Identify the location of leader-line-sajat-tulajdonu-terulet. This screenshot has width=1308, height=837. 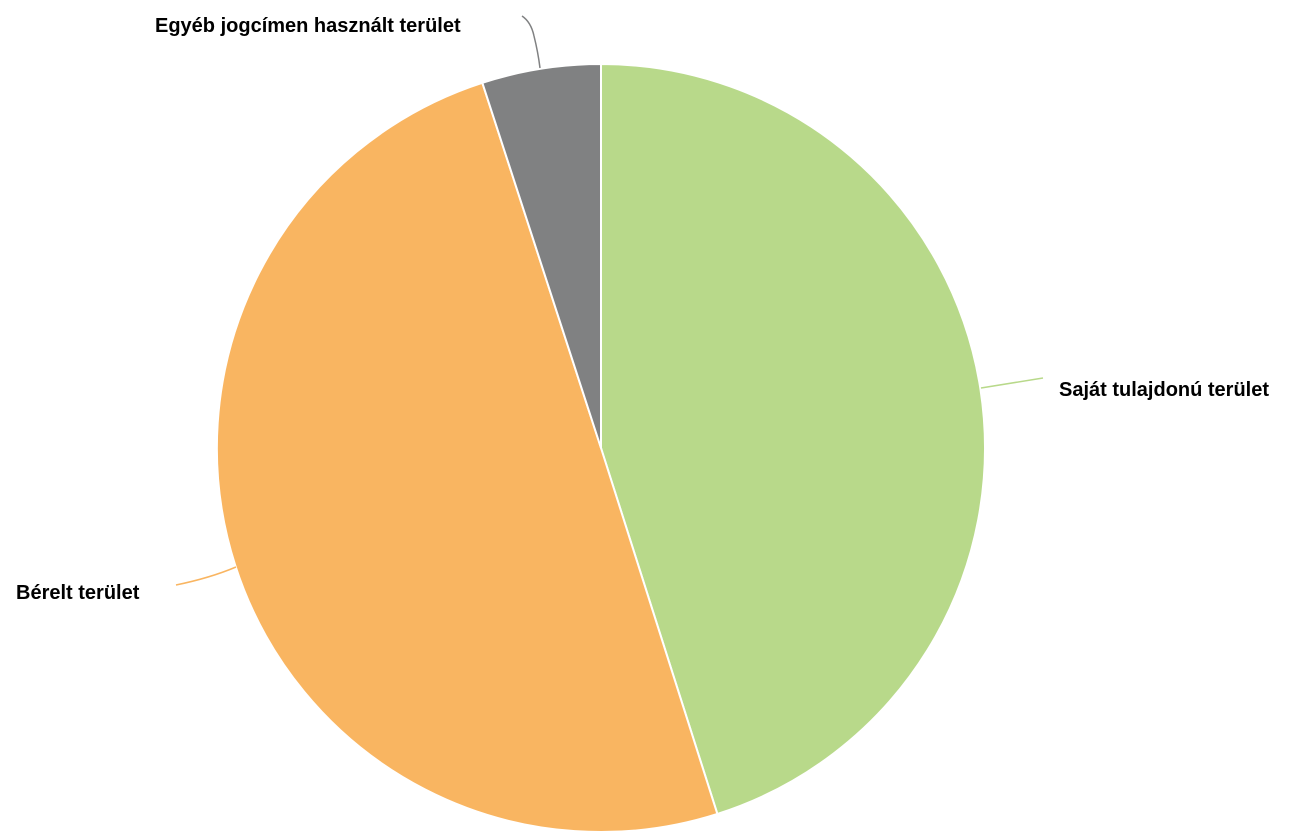
(1012, 383).